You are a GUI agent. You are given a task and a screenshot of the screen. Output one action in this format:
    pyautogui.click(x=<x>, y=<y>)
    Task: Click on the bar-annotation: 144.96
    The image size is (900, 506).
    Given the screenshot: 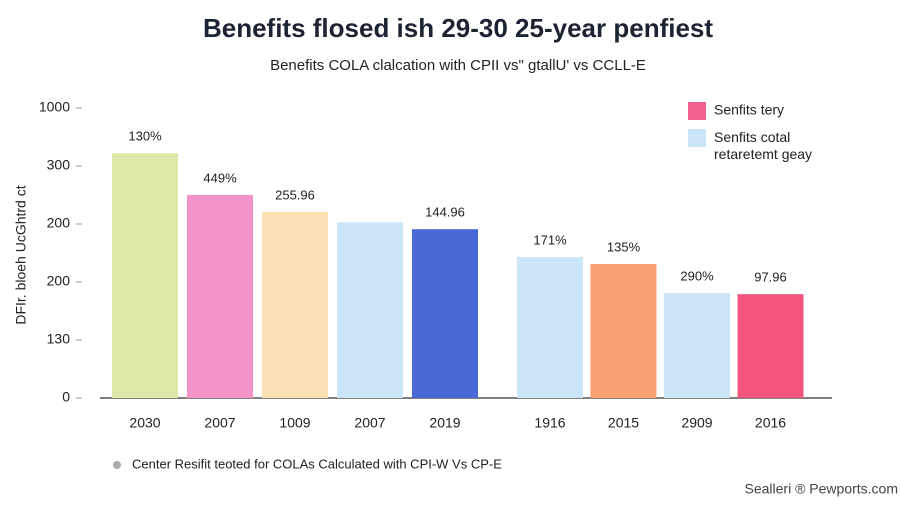 What is the action you would take?
    pyautogui.click(x=445, y=212)
    